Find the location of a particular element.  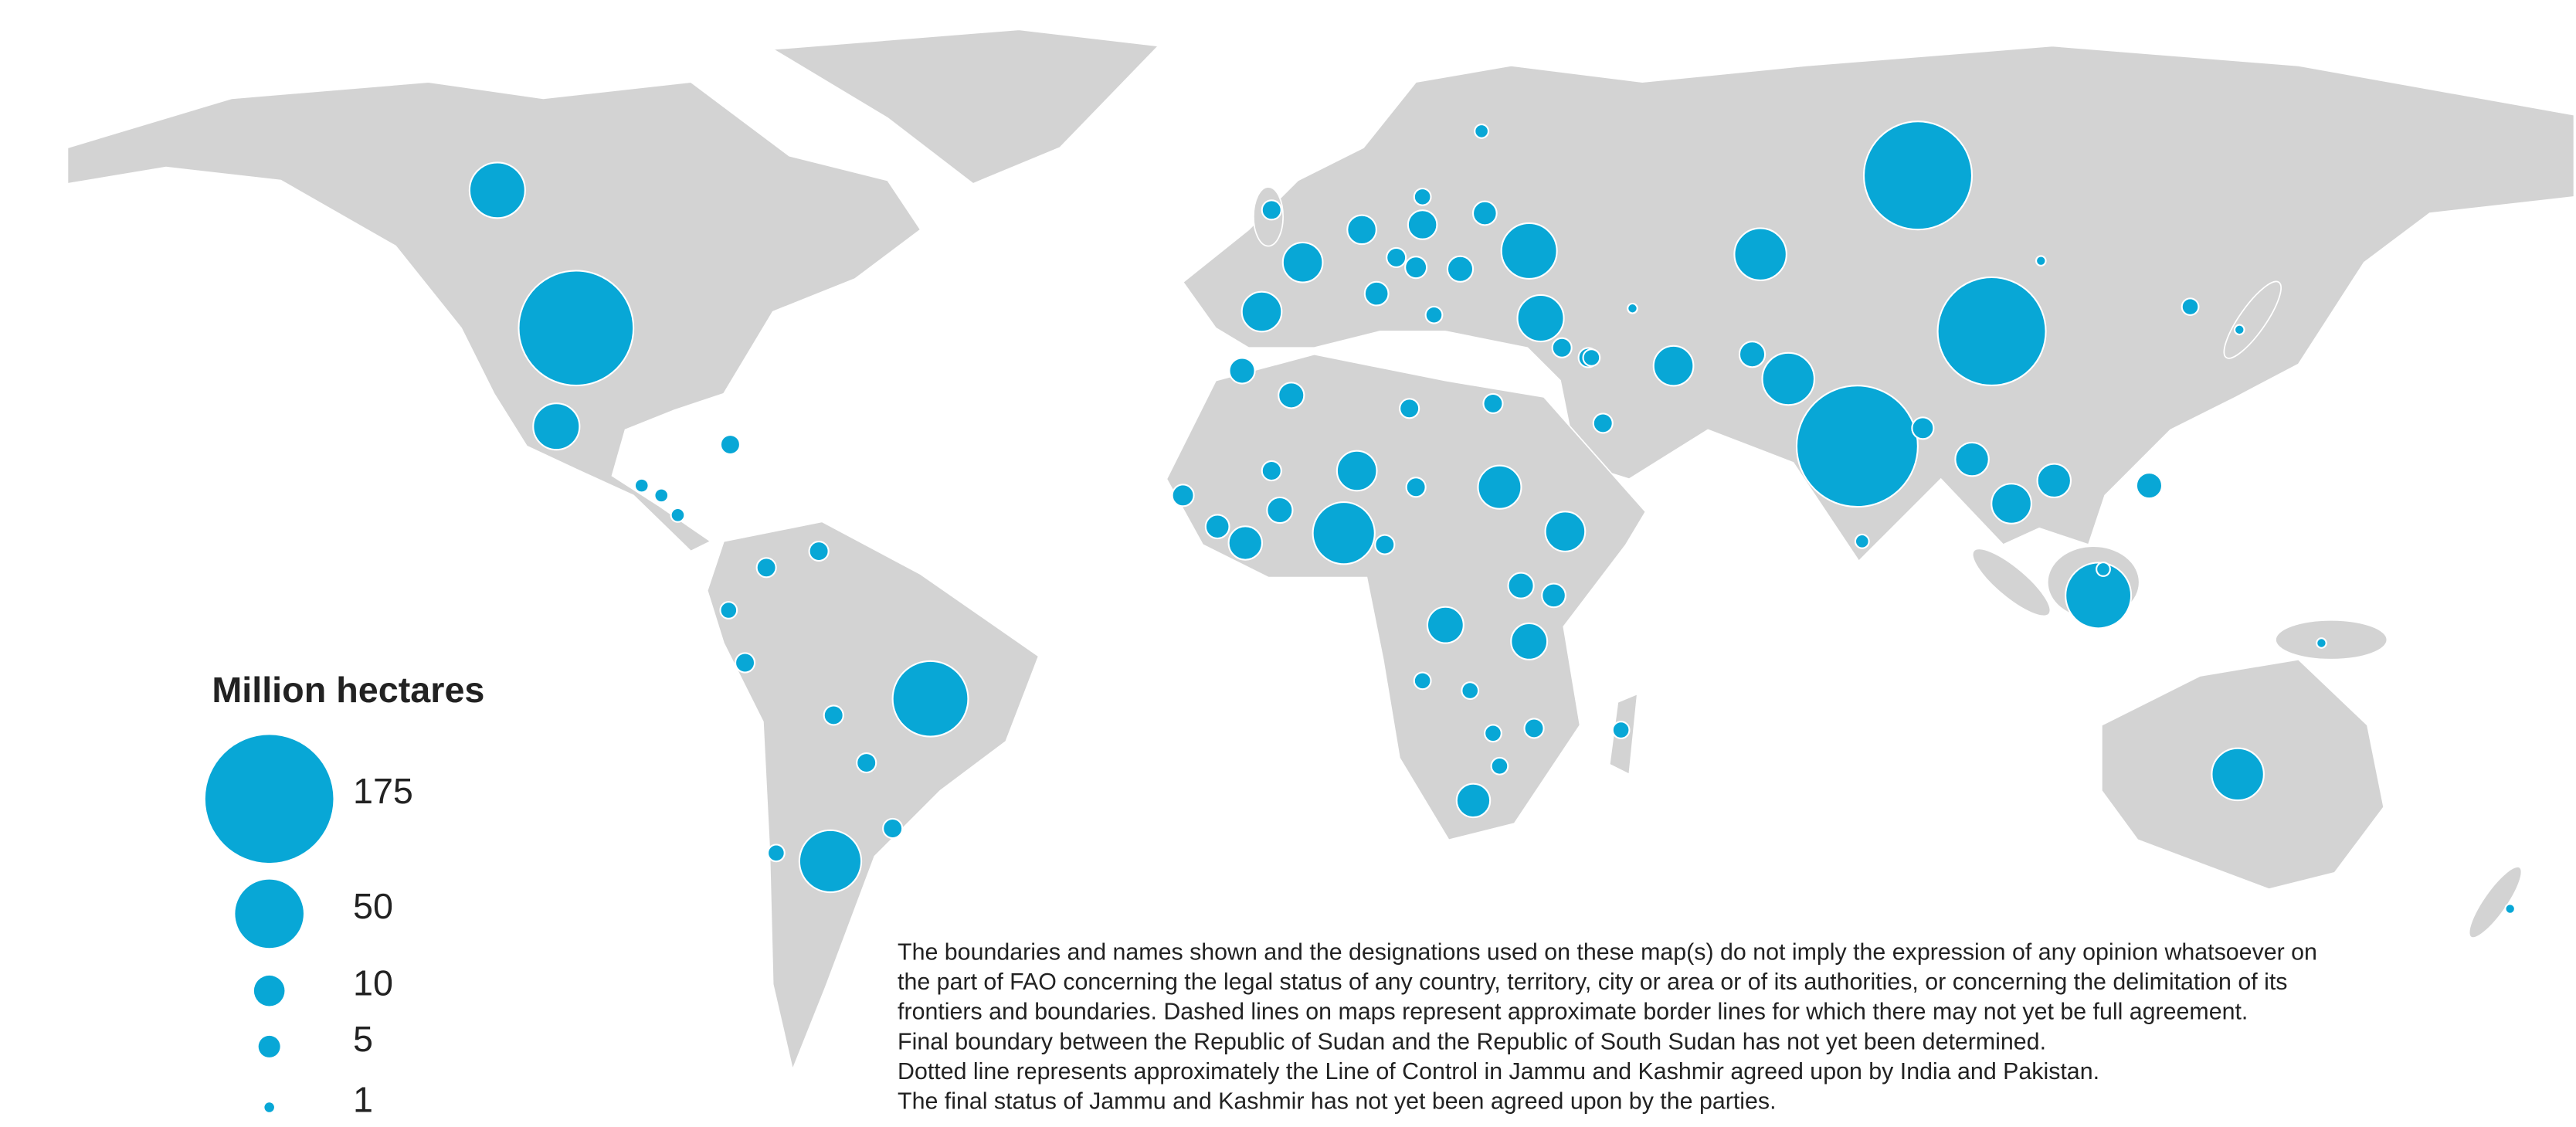

legend-label: 10 is located at coordinates (373, 983).